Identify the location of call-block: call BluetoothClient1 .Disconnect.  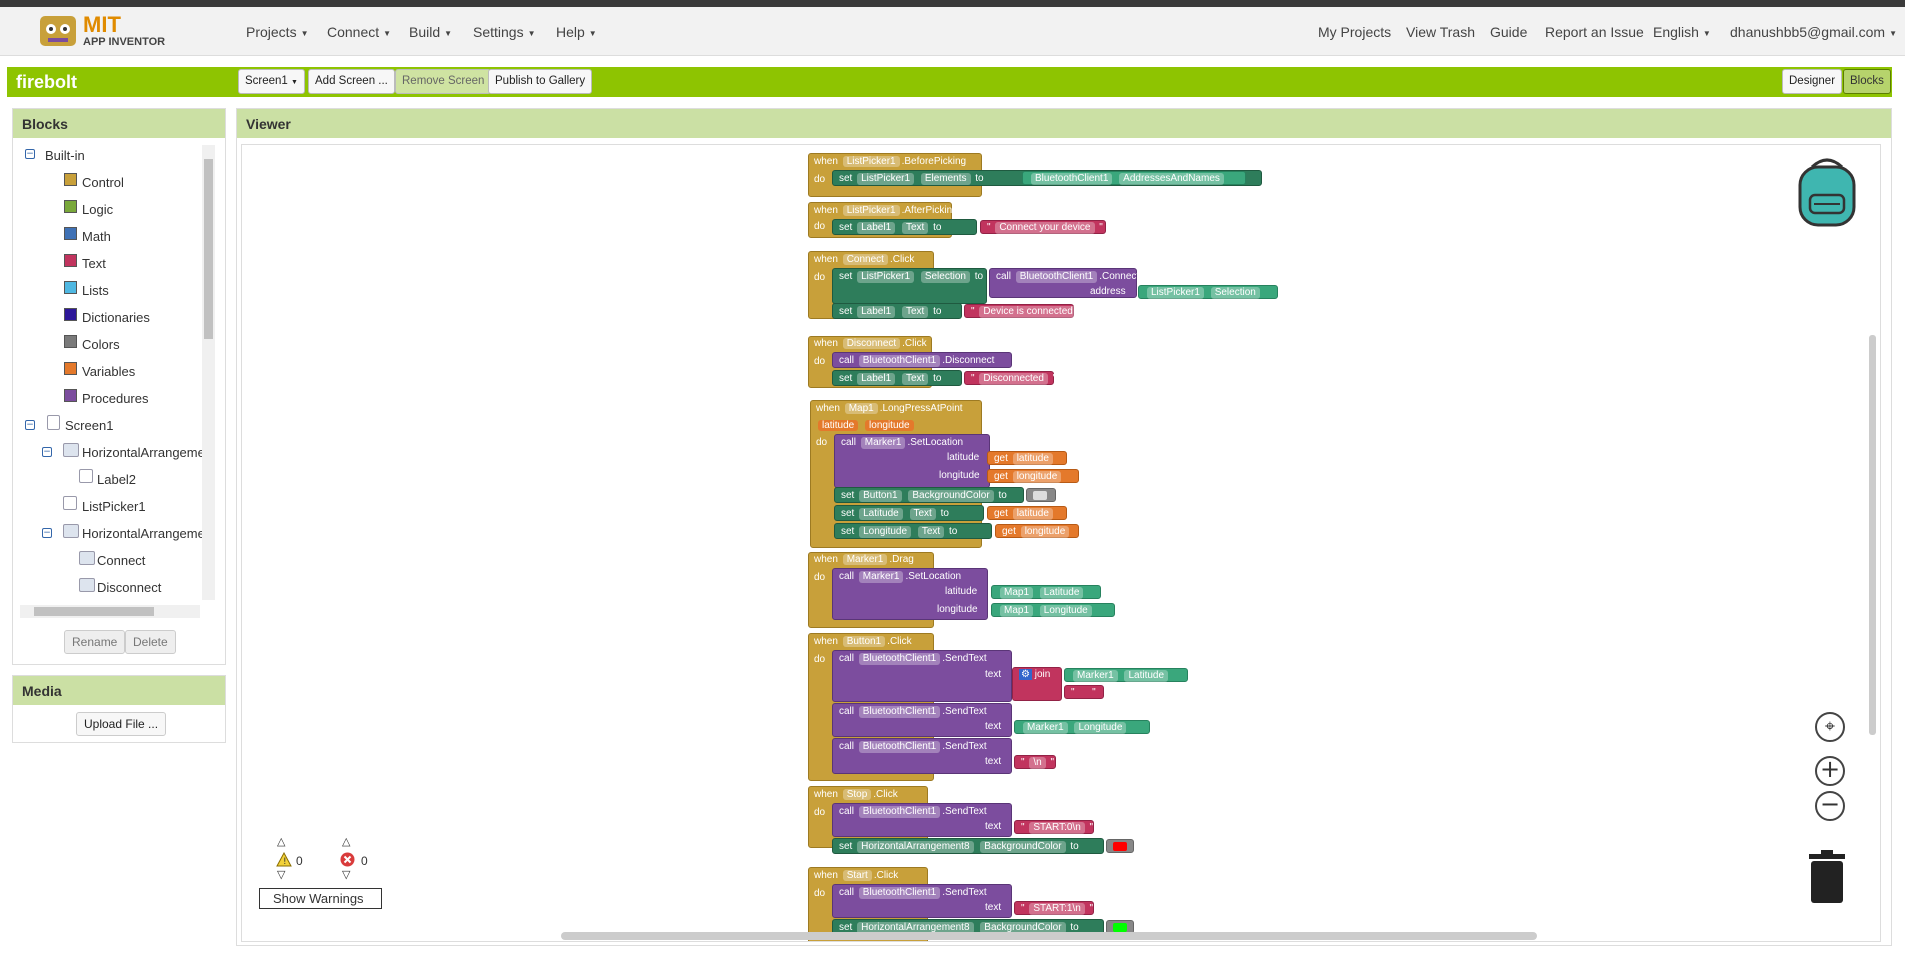
(922, 360).